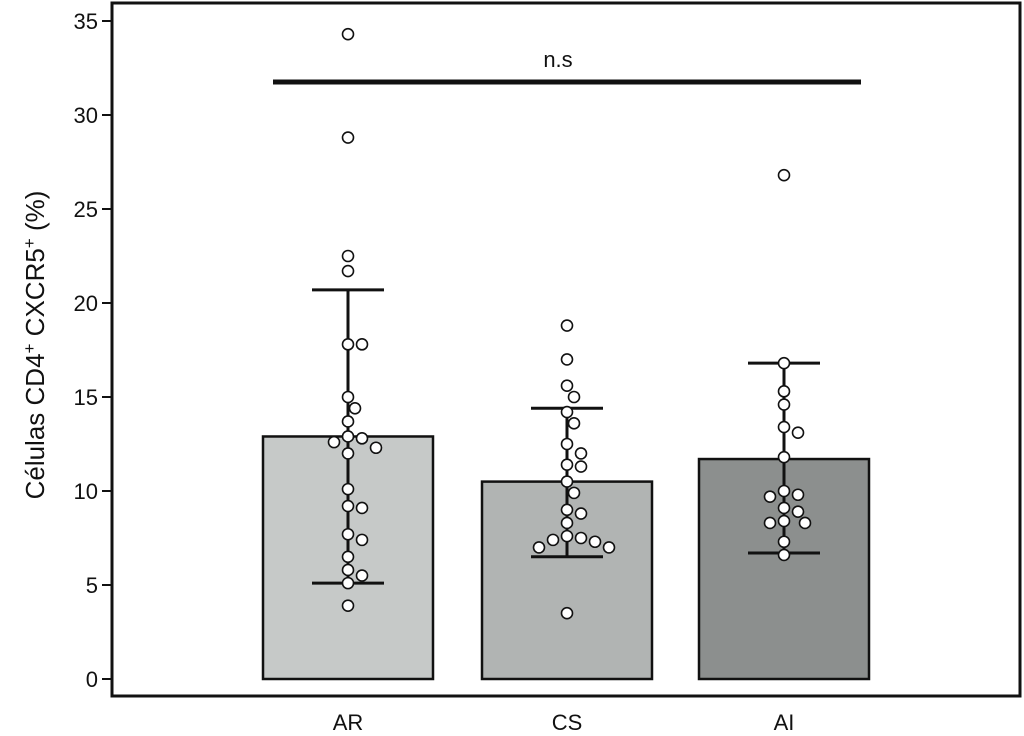 The height and width of the screenshot is (736, 1024). Describe the element at coordinates (86, 397) in the screenshot. I see `y-tick-label: 15` at that location.